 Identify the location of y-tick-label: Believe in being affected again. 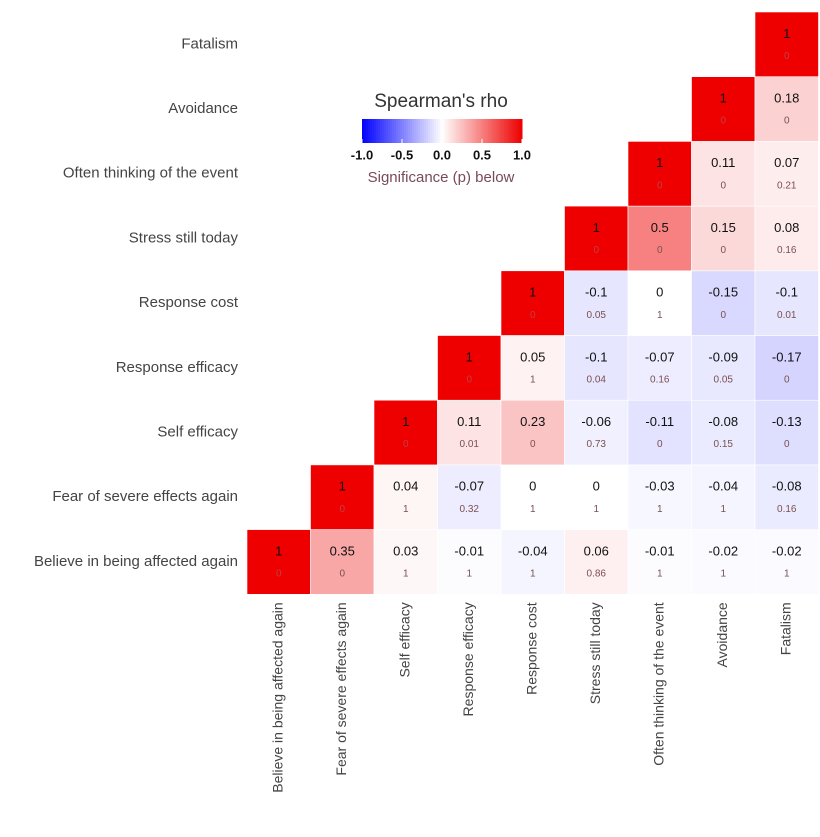
(136, 561).